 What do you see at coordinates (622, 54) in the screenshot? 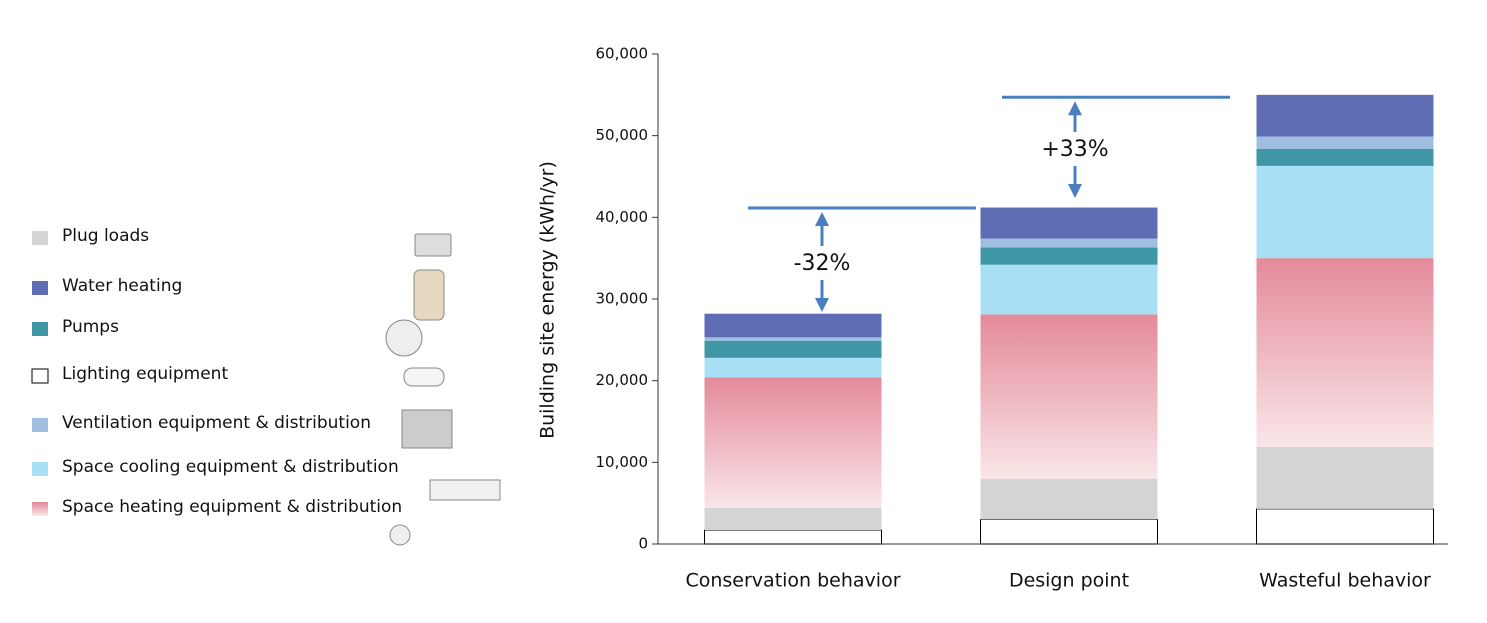
I see `y-tick-label: 60,000` at bounding box center [622, 54].